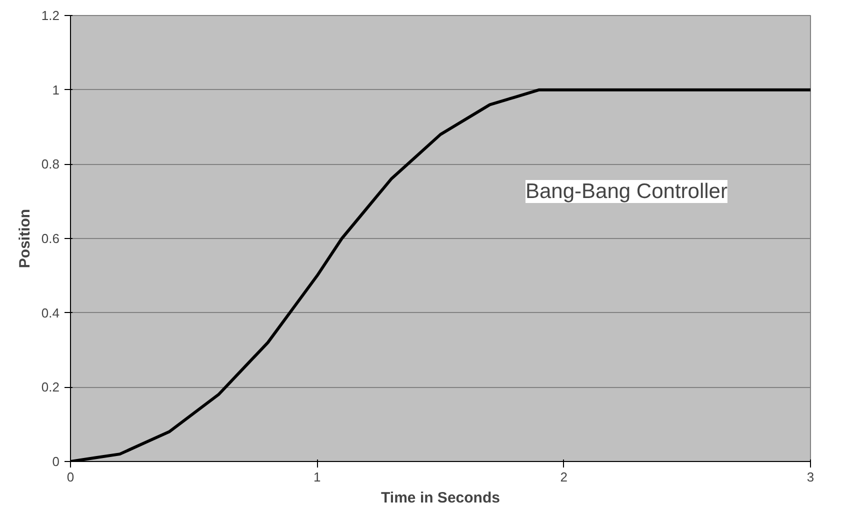  What do you see at coordinates (25, 238) in the screenshot?
I see `y-axis-title: Position` at bounding box center [25, 238].